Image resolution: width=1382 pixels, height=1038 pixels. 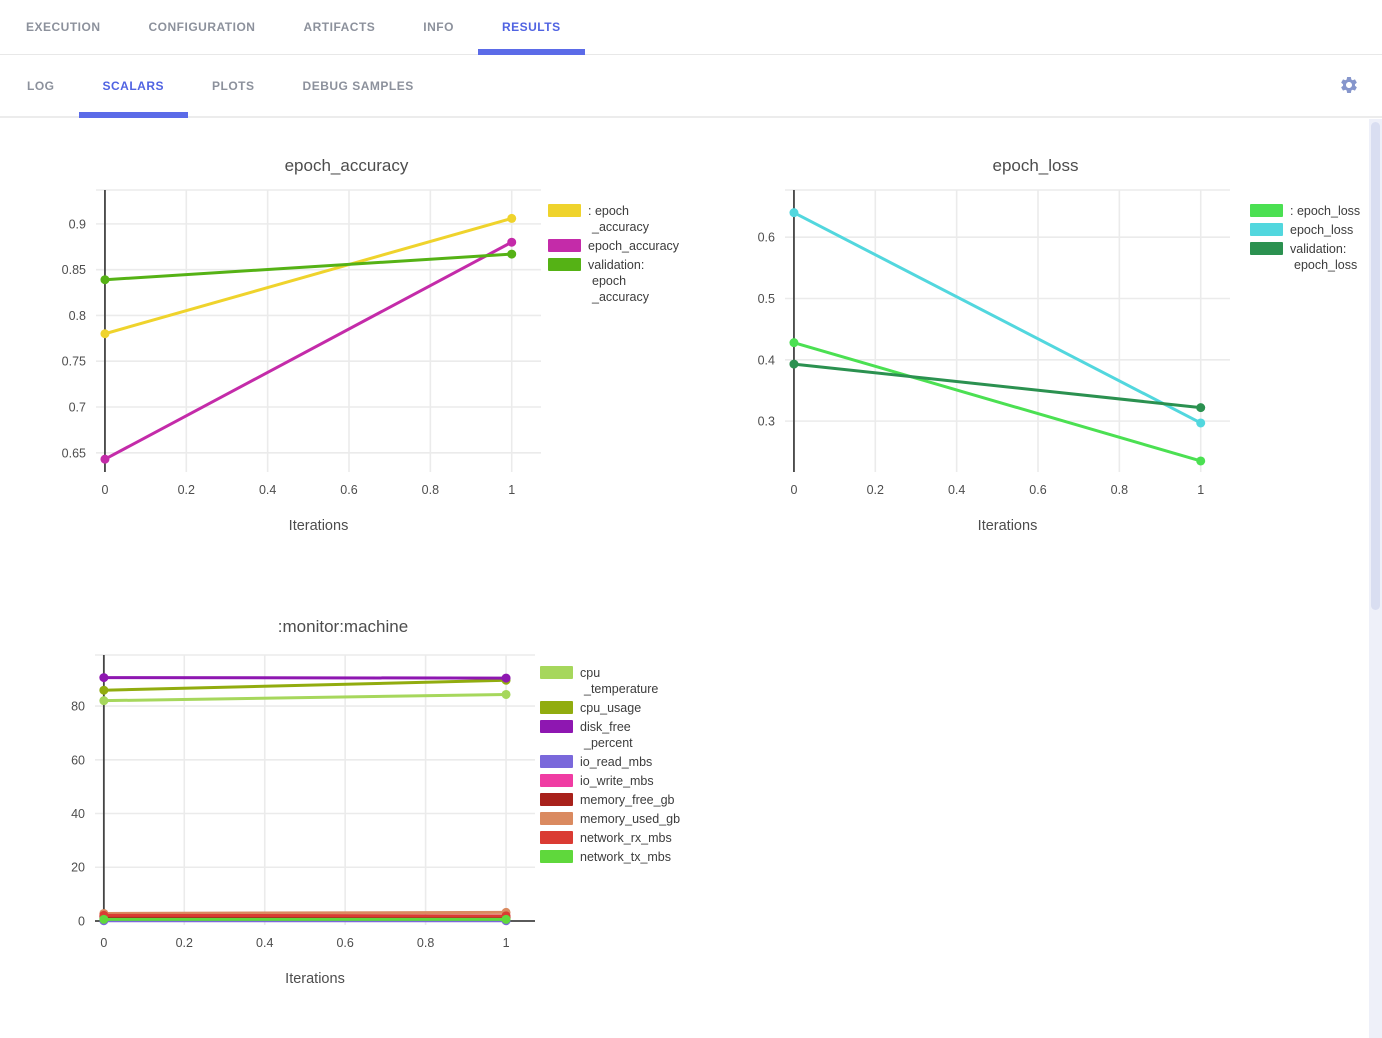 What do you see at coordinates (202, 27) in the screenshot?
I see `tab-configuration: CONFIGURATION` at bounding box center [202, 27].